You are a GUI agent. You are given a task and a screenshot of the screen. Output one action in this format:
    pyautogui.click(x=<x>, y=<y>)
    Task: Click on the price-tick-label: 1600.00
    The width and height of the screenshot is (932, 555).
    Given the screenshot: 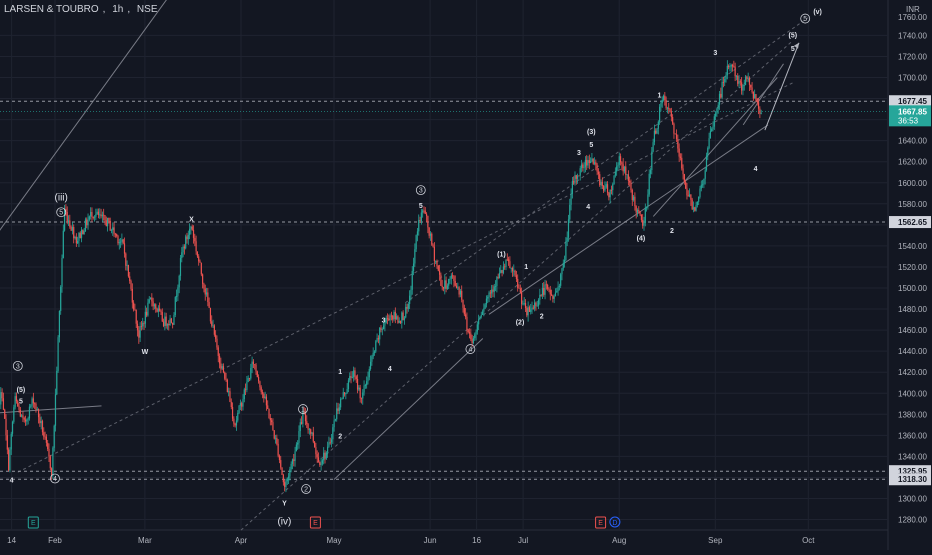 What is the action you would take?
    pyautogui.click(x=912, y=183)
    